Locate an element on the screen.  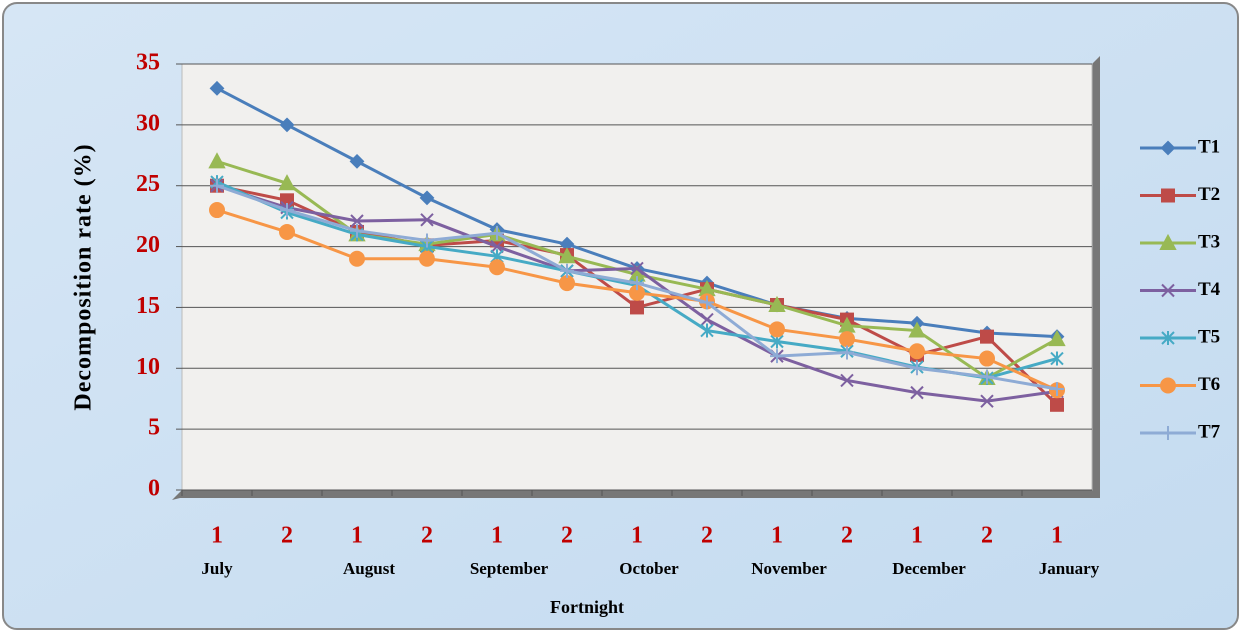
y-tick-label: 5 is located at coordinates (154, 428).